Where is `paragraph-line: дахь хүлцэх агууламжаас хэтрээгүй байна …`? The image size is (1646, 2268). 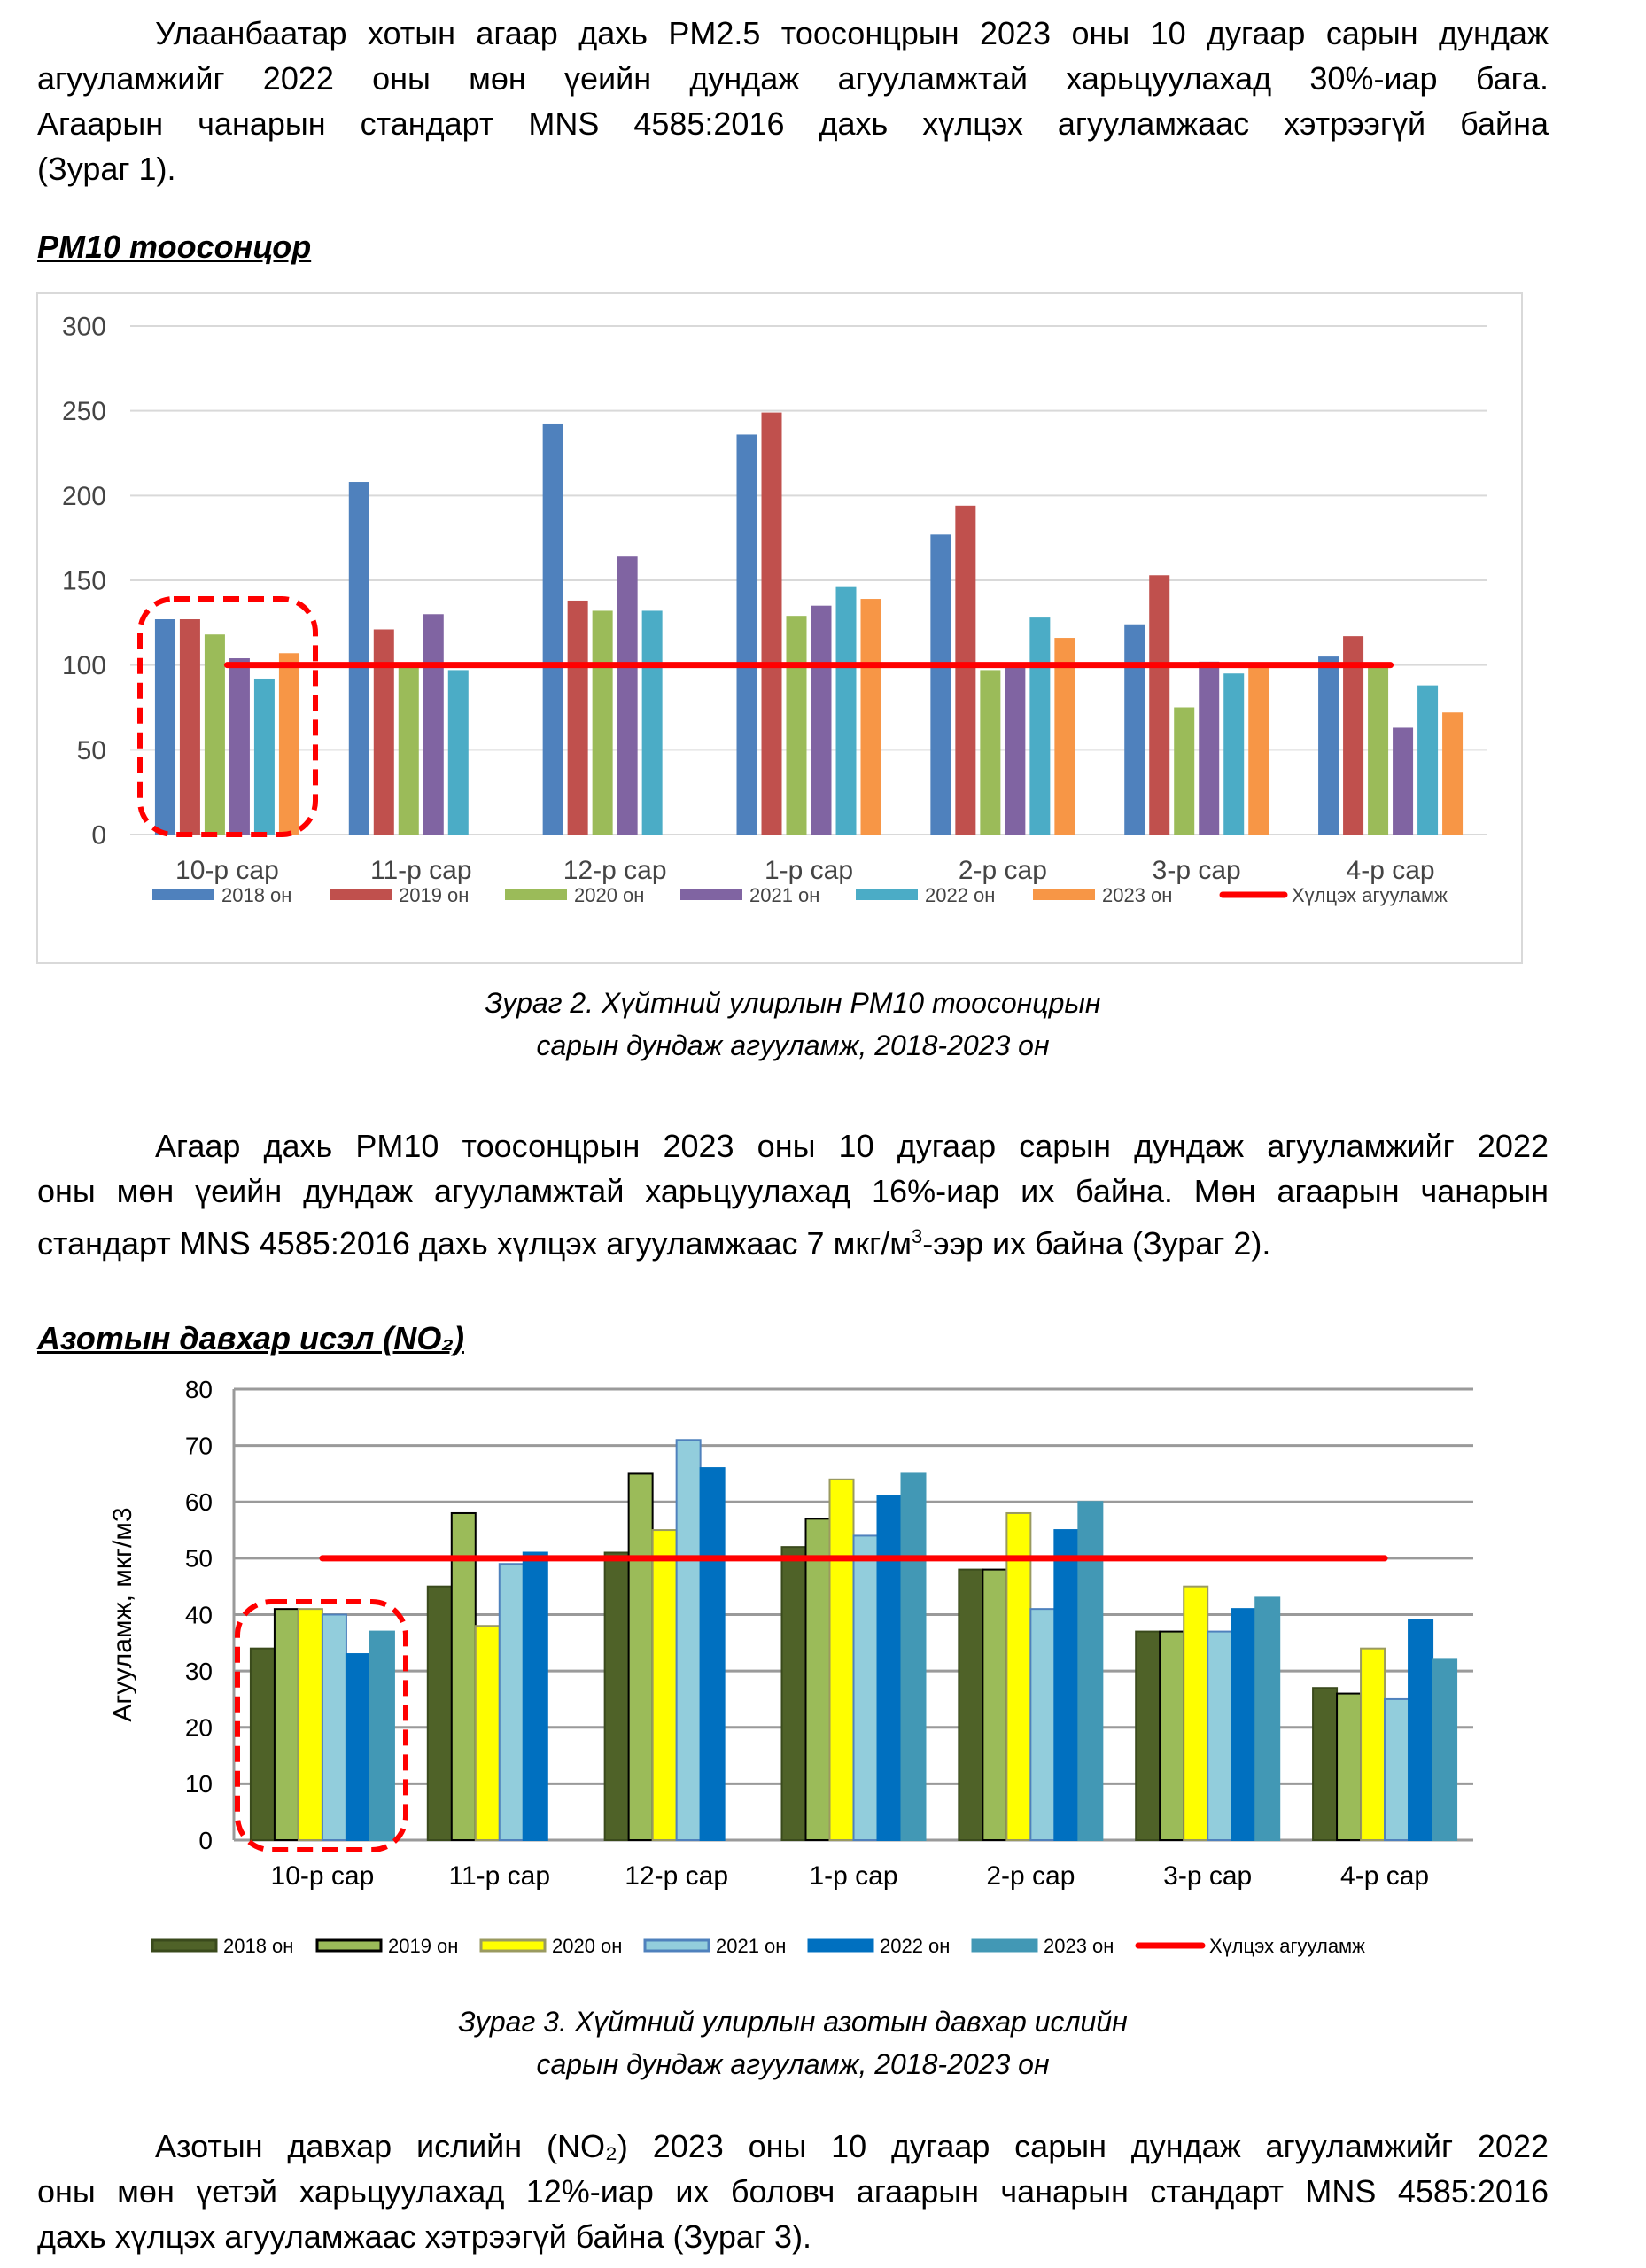
paragraph-line: дахь хүлцэх агууламжаас хэтрээгүй байна … is located at coordinates (424, 2236).